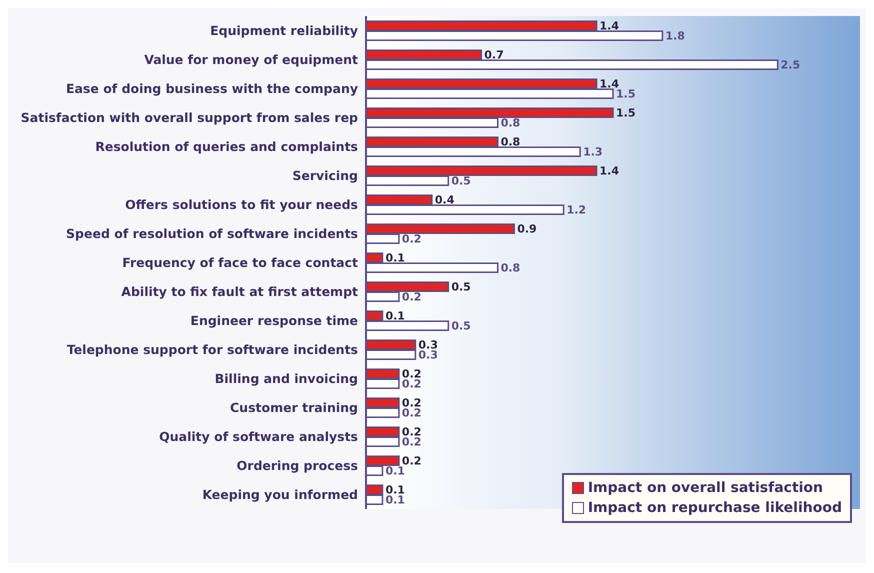 This screenshot has height=573, width=874. I want to click on y-tick-label: Quality of software analysts, so click(258, 436).